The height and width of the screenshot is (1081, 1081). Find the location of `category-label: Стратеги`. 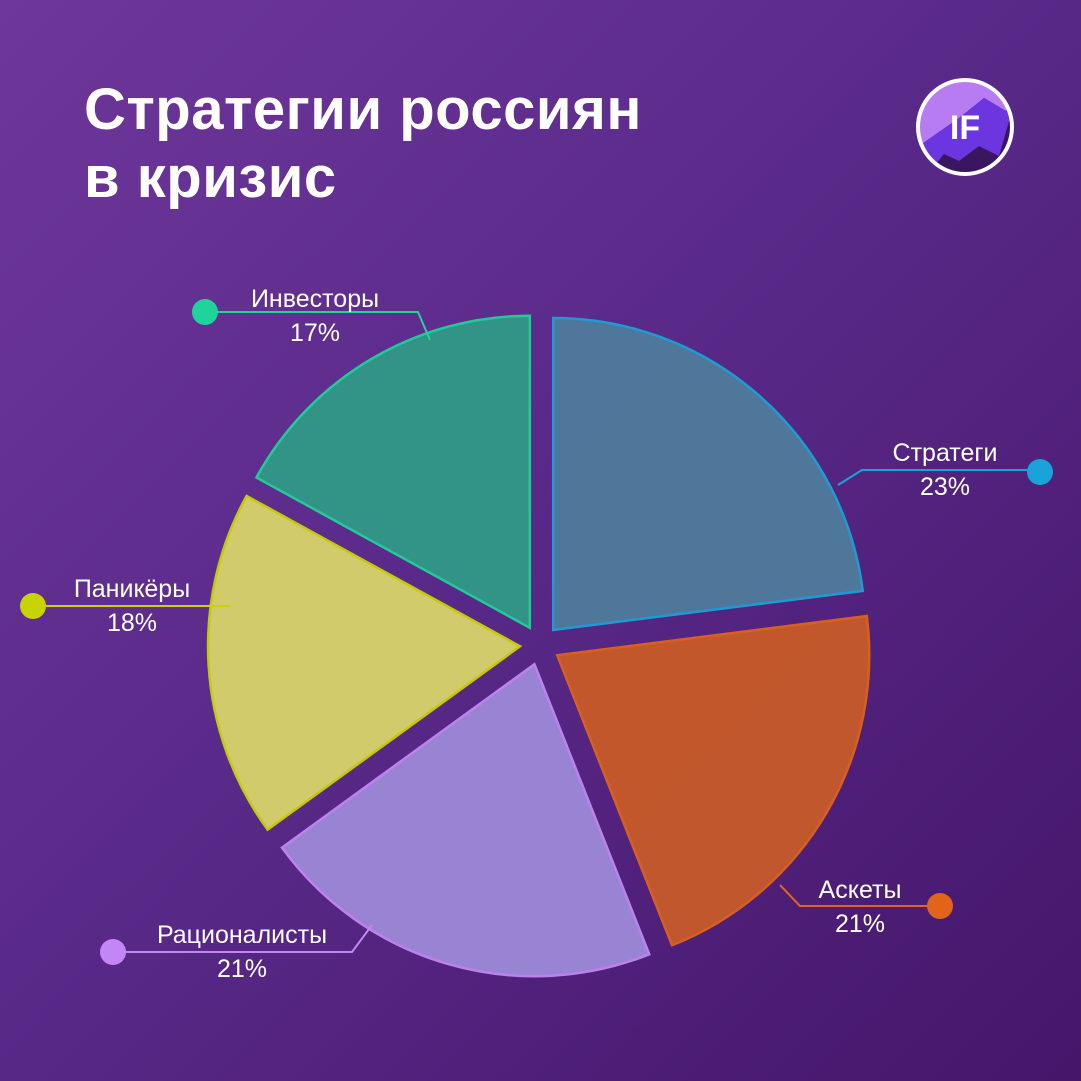

category-label: Стратеги is located at coordinates (945, 453).